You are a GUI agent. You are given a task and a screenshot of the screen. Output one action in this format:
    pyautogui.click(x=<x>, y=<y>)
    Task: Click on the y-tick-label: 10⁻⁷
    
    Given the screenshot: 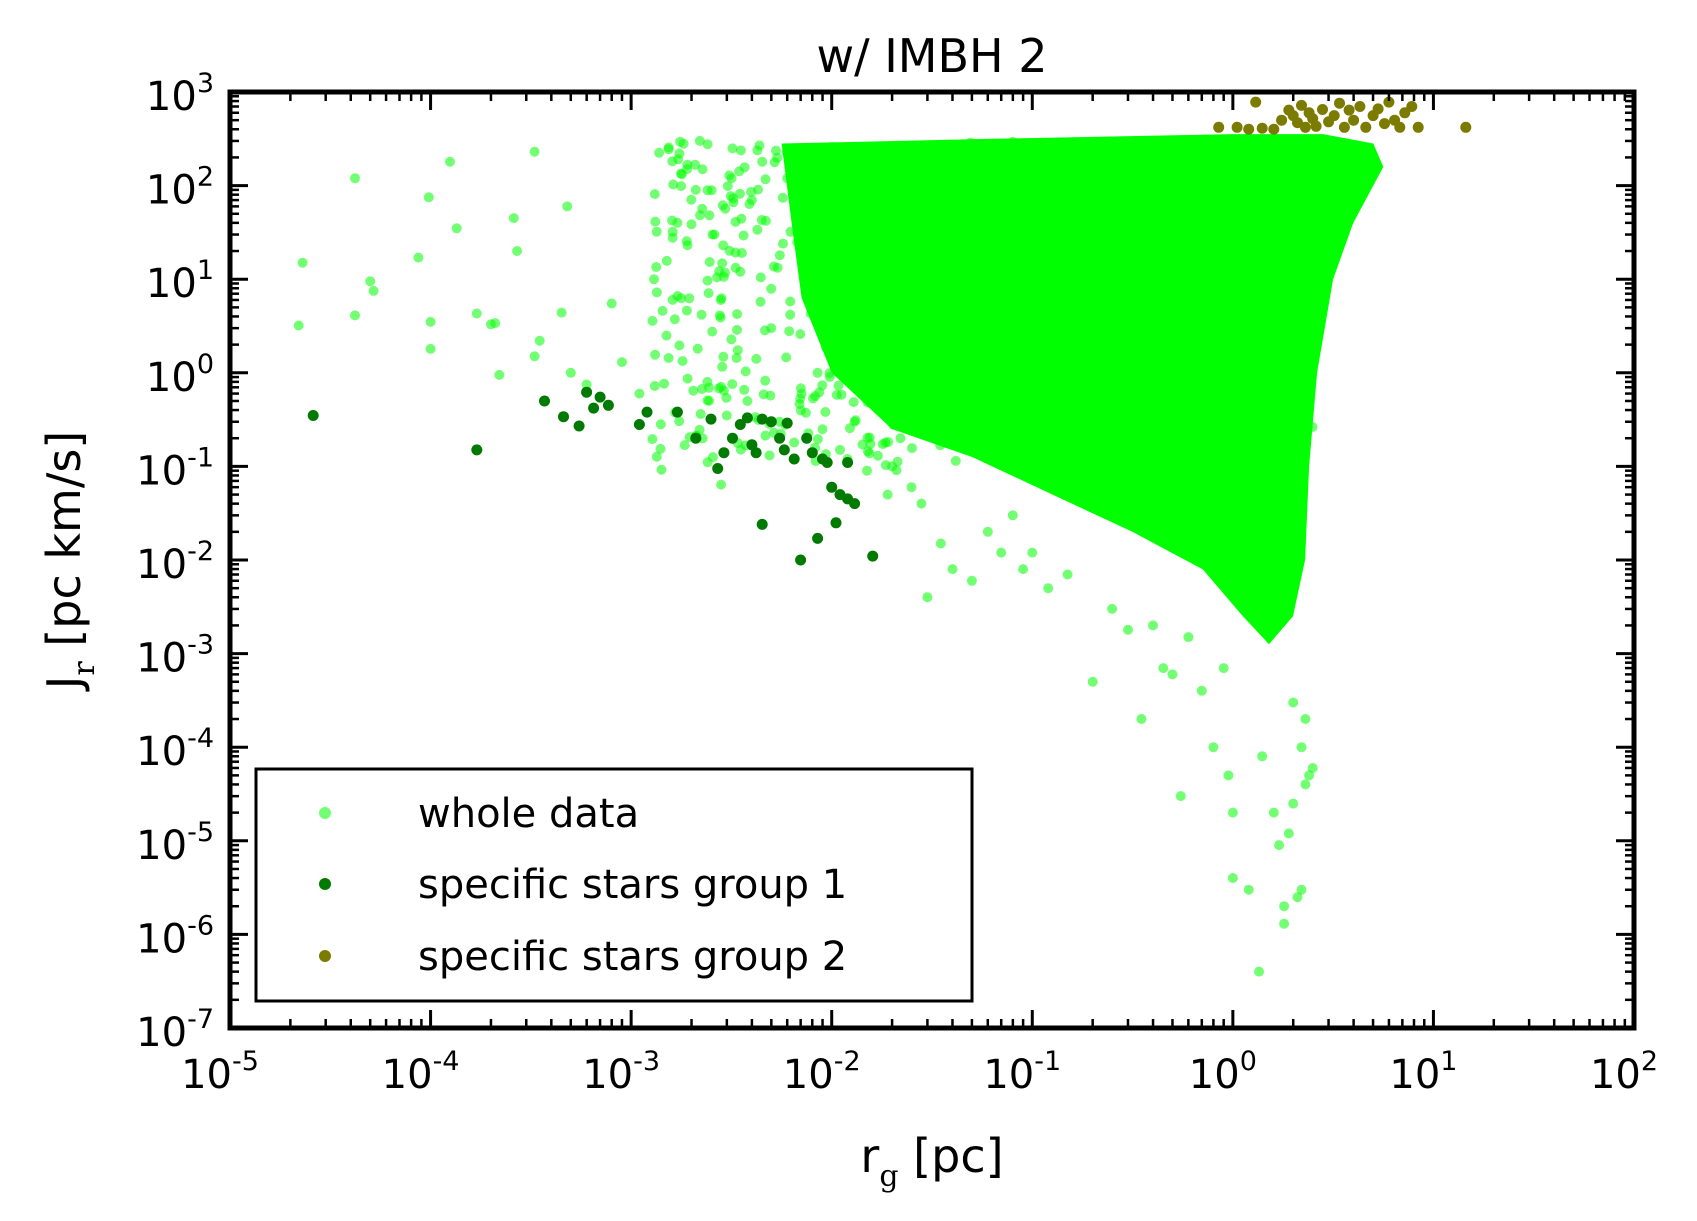 What is the action you would take?
    pyautogui.click(x=175, y=1030)
    